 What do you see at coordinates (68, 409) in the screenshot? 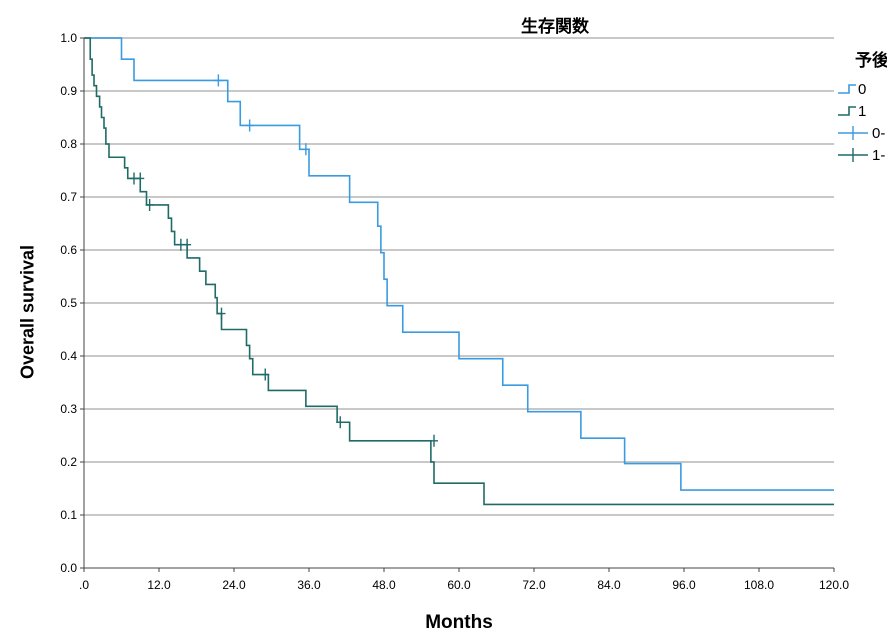
I see `y-tick-label: 0.3` at bounding box center [68, 409].